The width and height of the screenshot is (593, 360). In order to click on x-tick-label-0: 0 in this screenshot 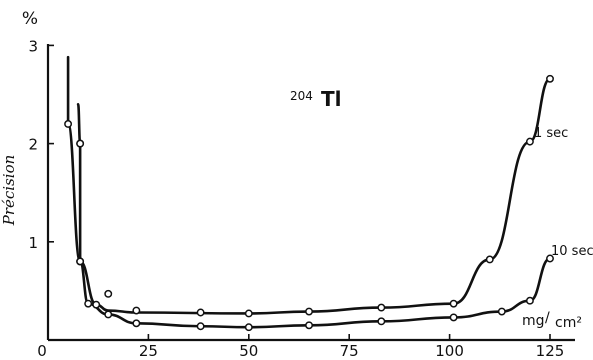, I will do `click(42, 351)`.